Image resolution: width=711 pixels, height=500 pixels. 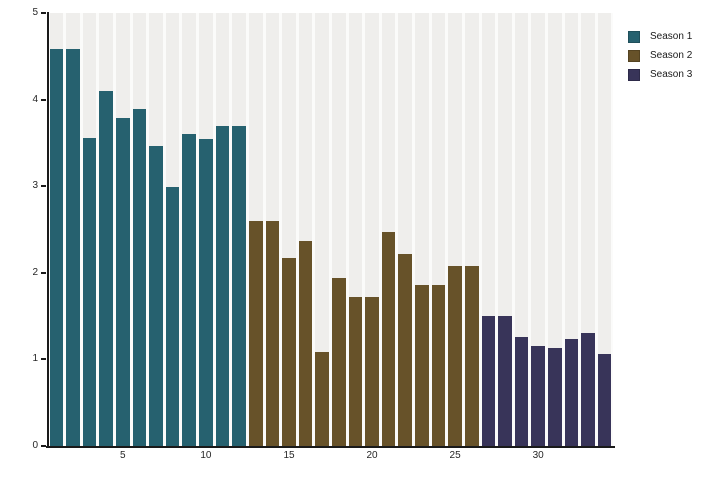 I want to click on y-tick-label: 1, so click(x=35, y=359).